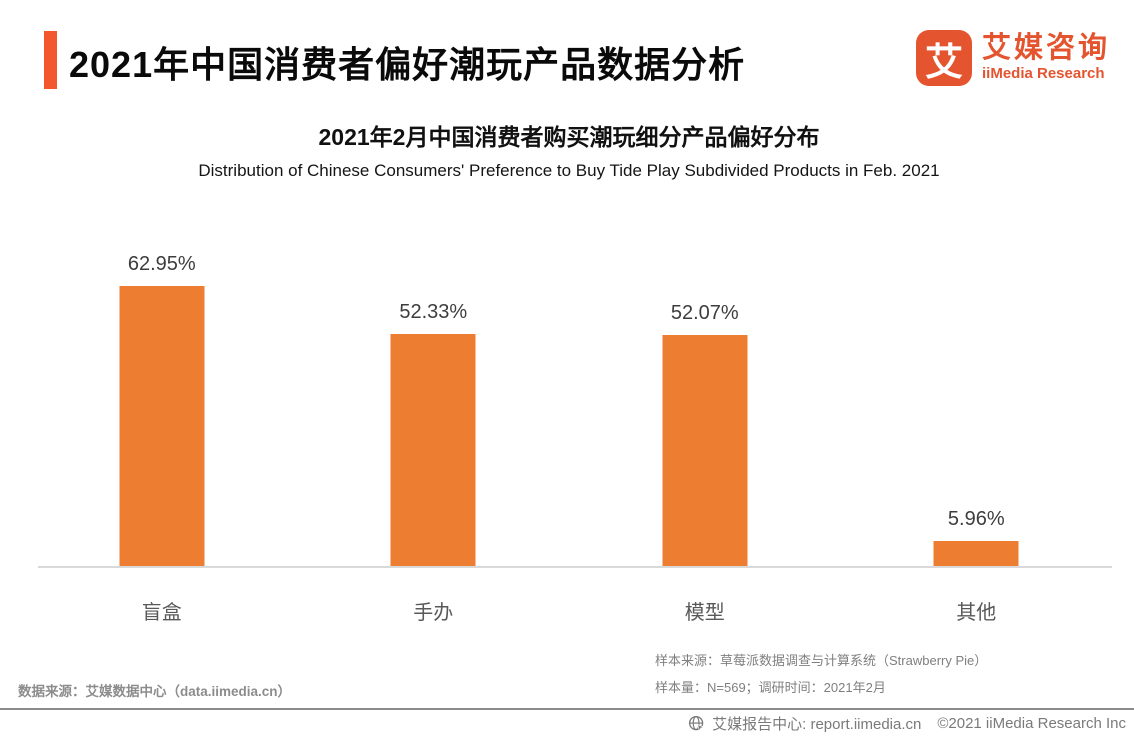  What do you see at coordinates (407, 64) in the screenshot?
I see `page-title: 2021年中国消费者偏好潮玩产品数据分析` at bounding box center [407, 64].